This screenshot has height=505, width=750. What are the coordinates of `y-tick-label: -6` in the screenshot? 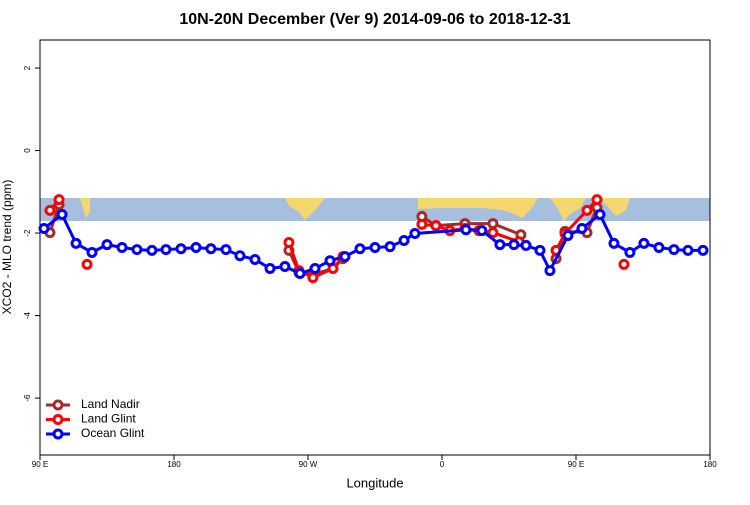 It's located at (27, 398).